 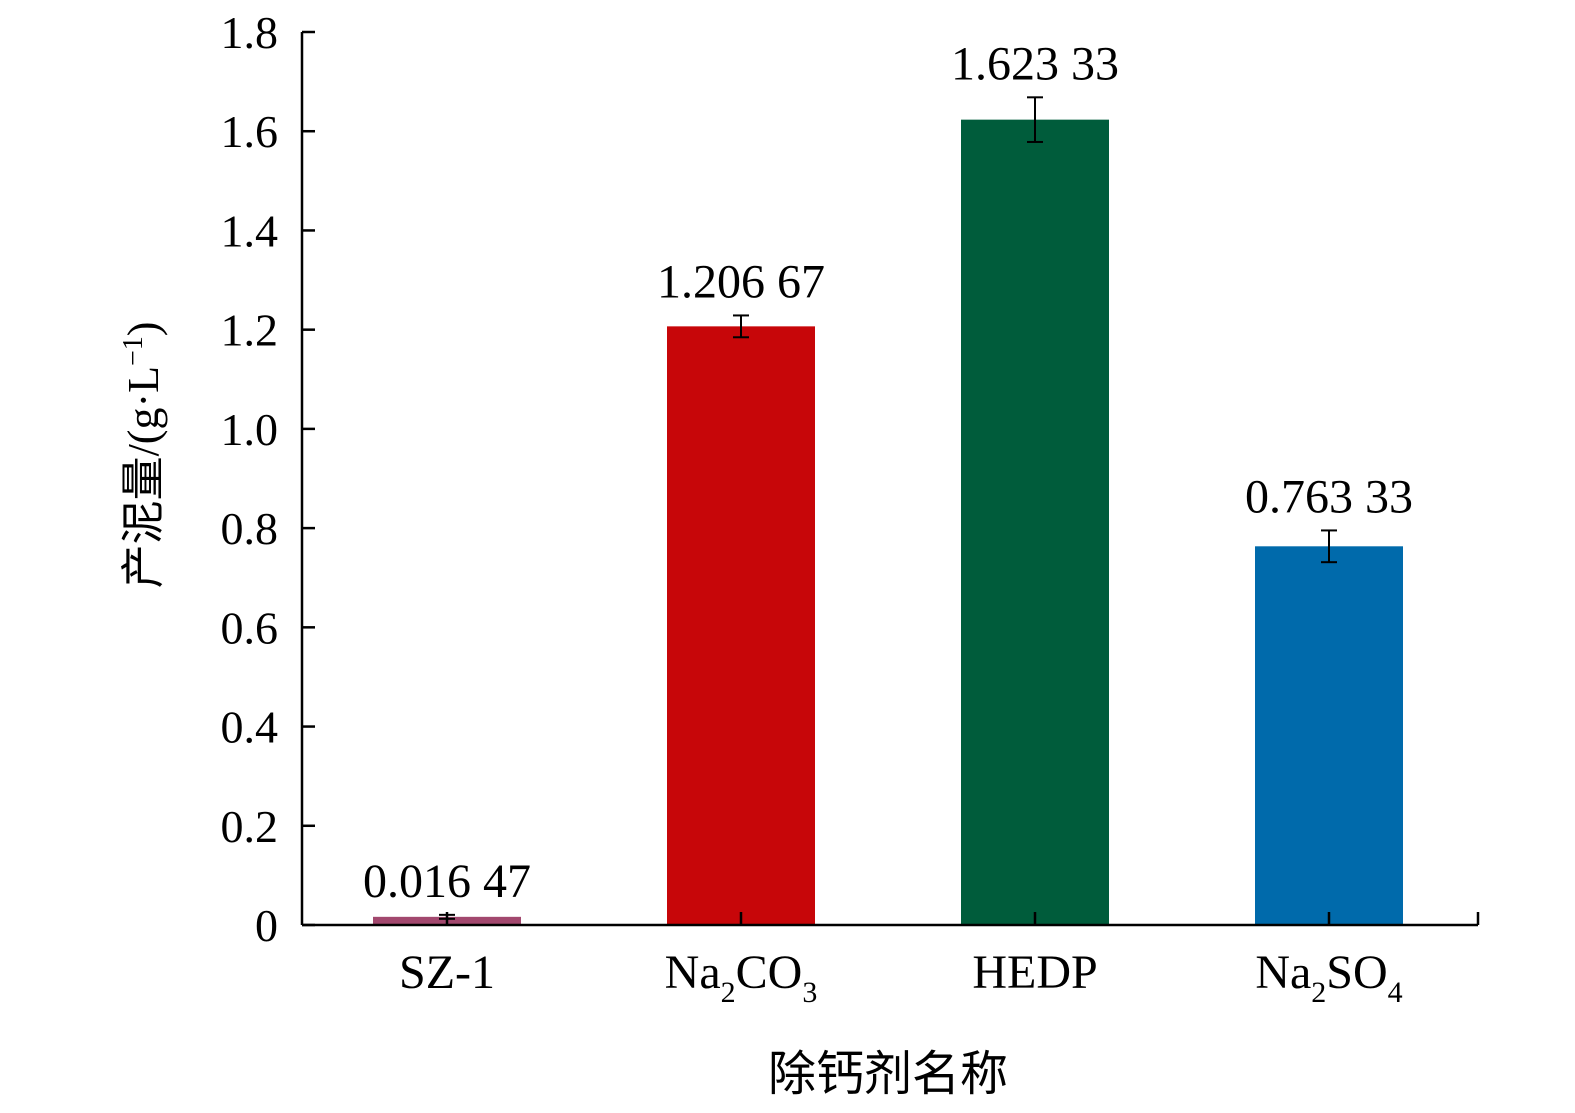 What do you see at coordinates (888, 1074) in the screenshot?
I see `x-axis-title: 除钙剂名称` at bounding box center [888, 1074].